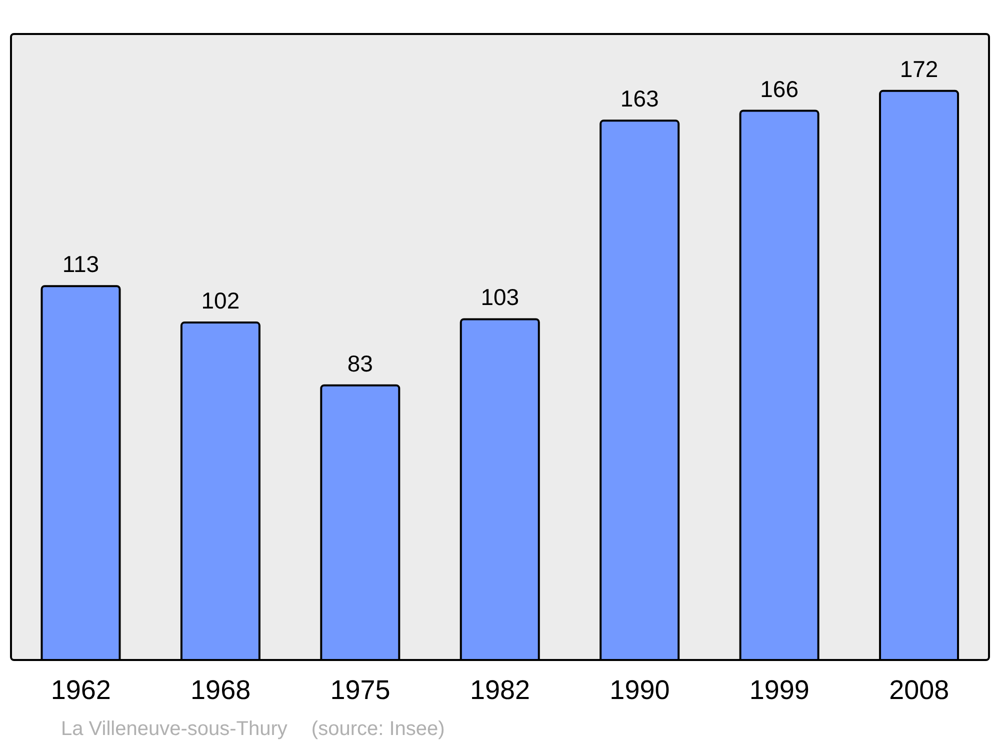  I want to click on data-label: 172, so click(919, 69).